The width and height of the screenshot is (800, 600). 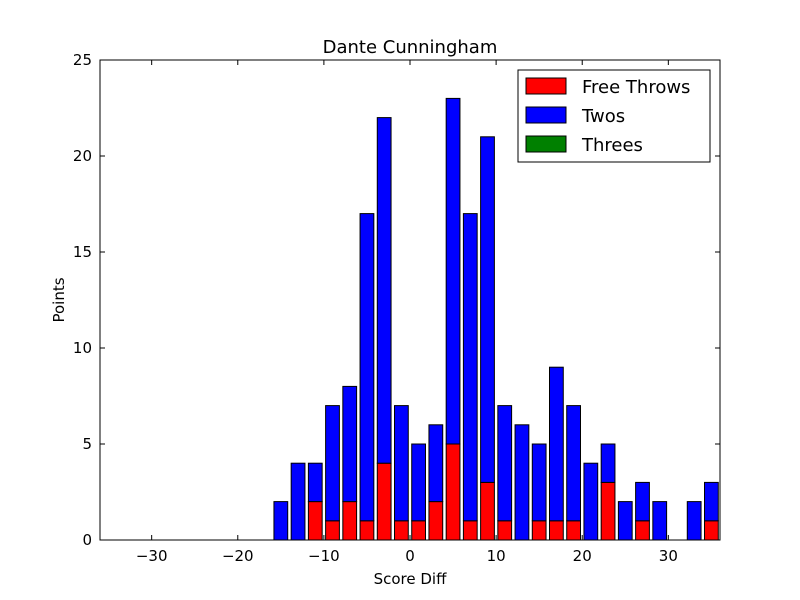 I want to click on x-tick-label: −30, so click(x=152, y=556).